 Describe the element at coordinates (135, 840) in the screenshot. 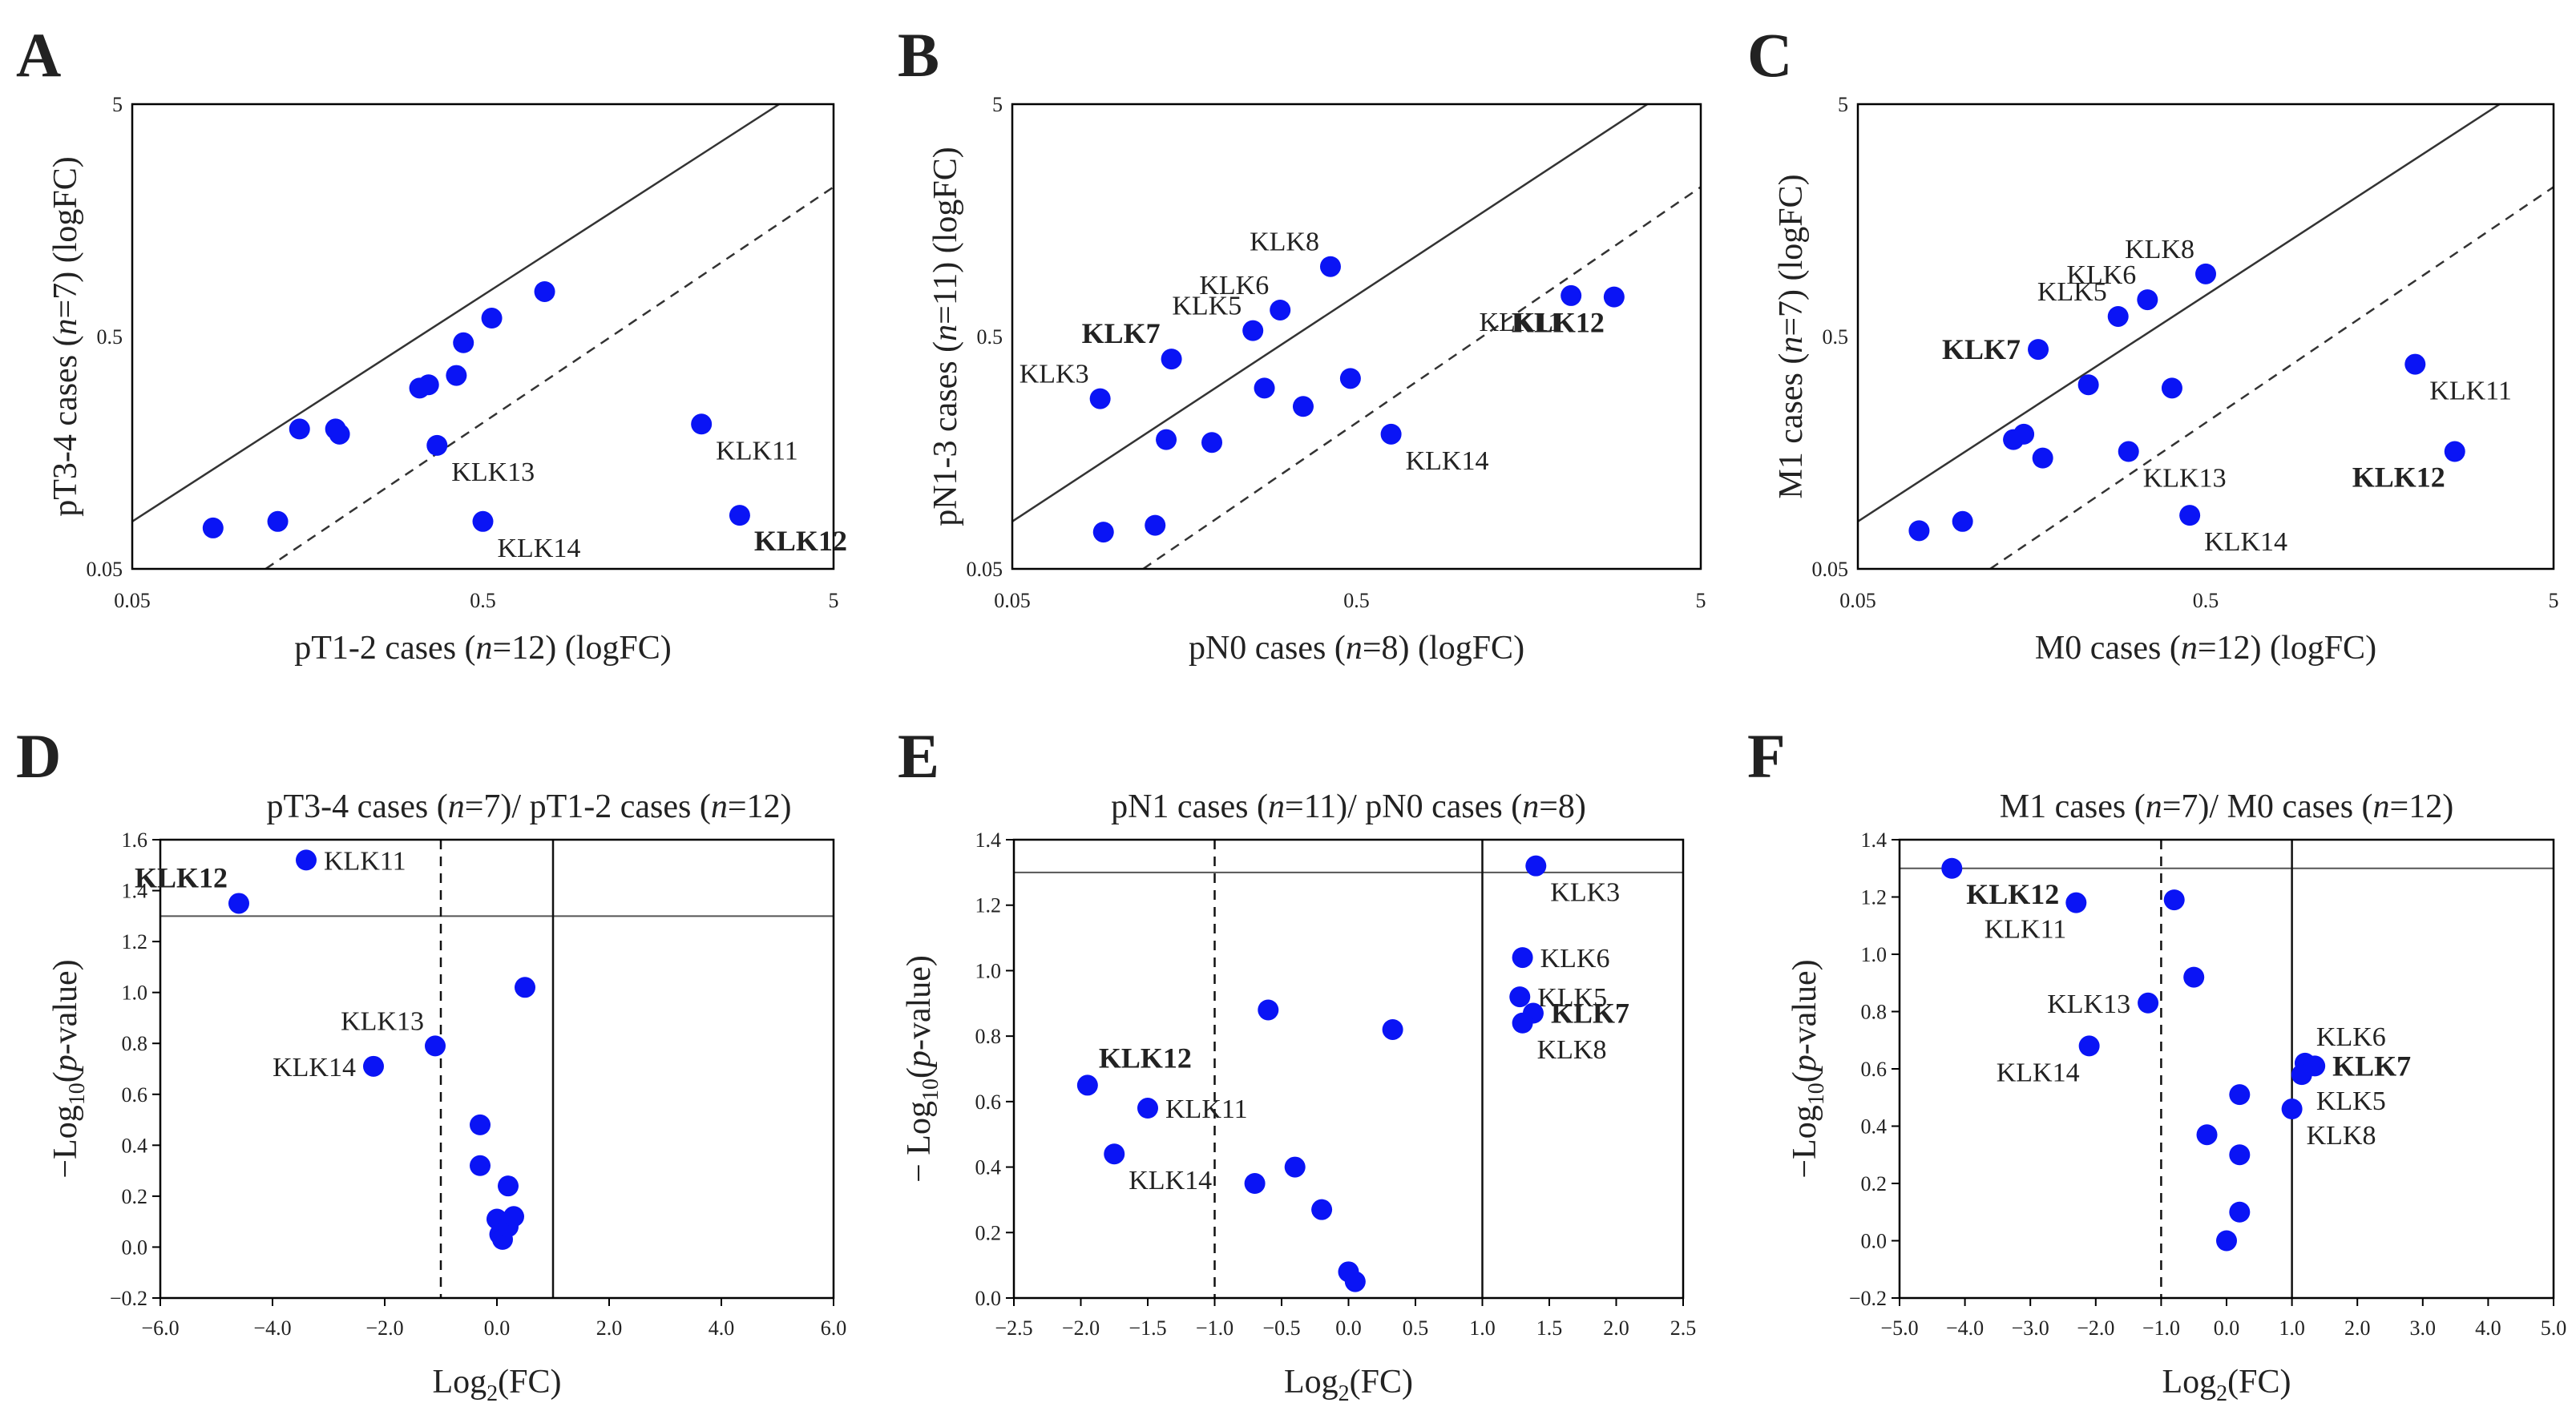

I see `y-tick-label: 1.6` at that location.